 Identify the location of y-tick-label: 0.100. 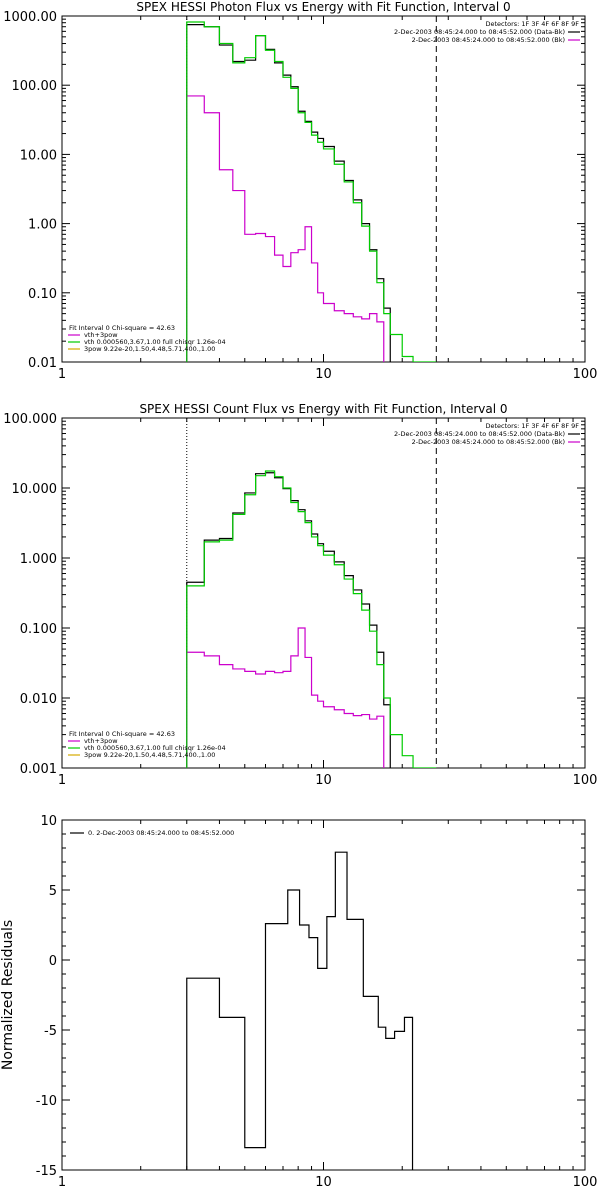
(38, 629).